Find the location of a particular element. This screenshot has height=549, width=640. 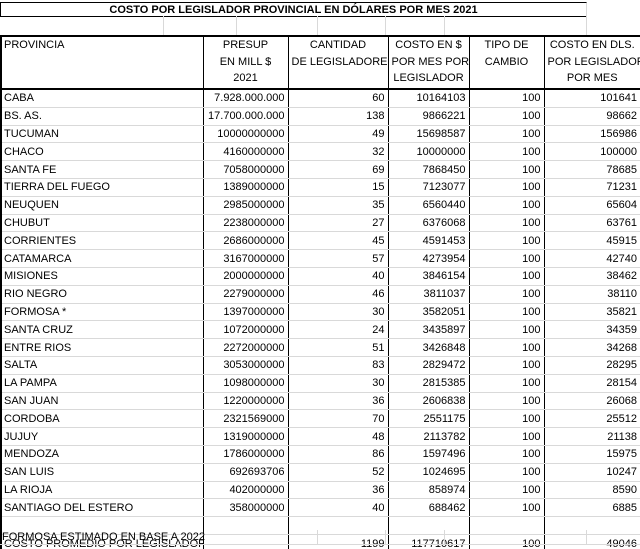

col-header-costo-pesos: COSTO EN $ POR MES POR LEGISLADOR is located at coordinates (428, 62).